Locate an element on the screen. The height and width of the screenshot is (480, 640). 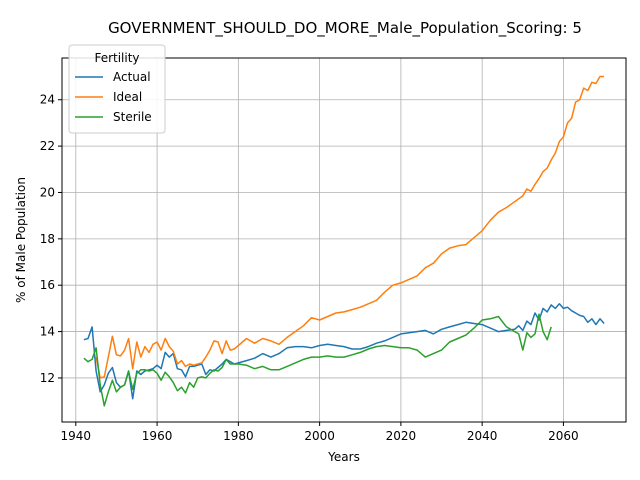
legend-box is located at coordinates (117, 89).